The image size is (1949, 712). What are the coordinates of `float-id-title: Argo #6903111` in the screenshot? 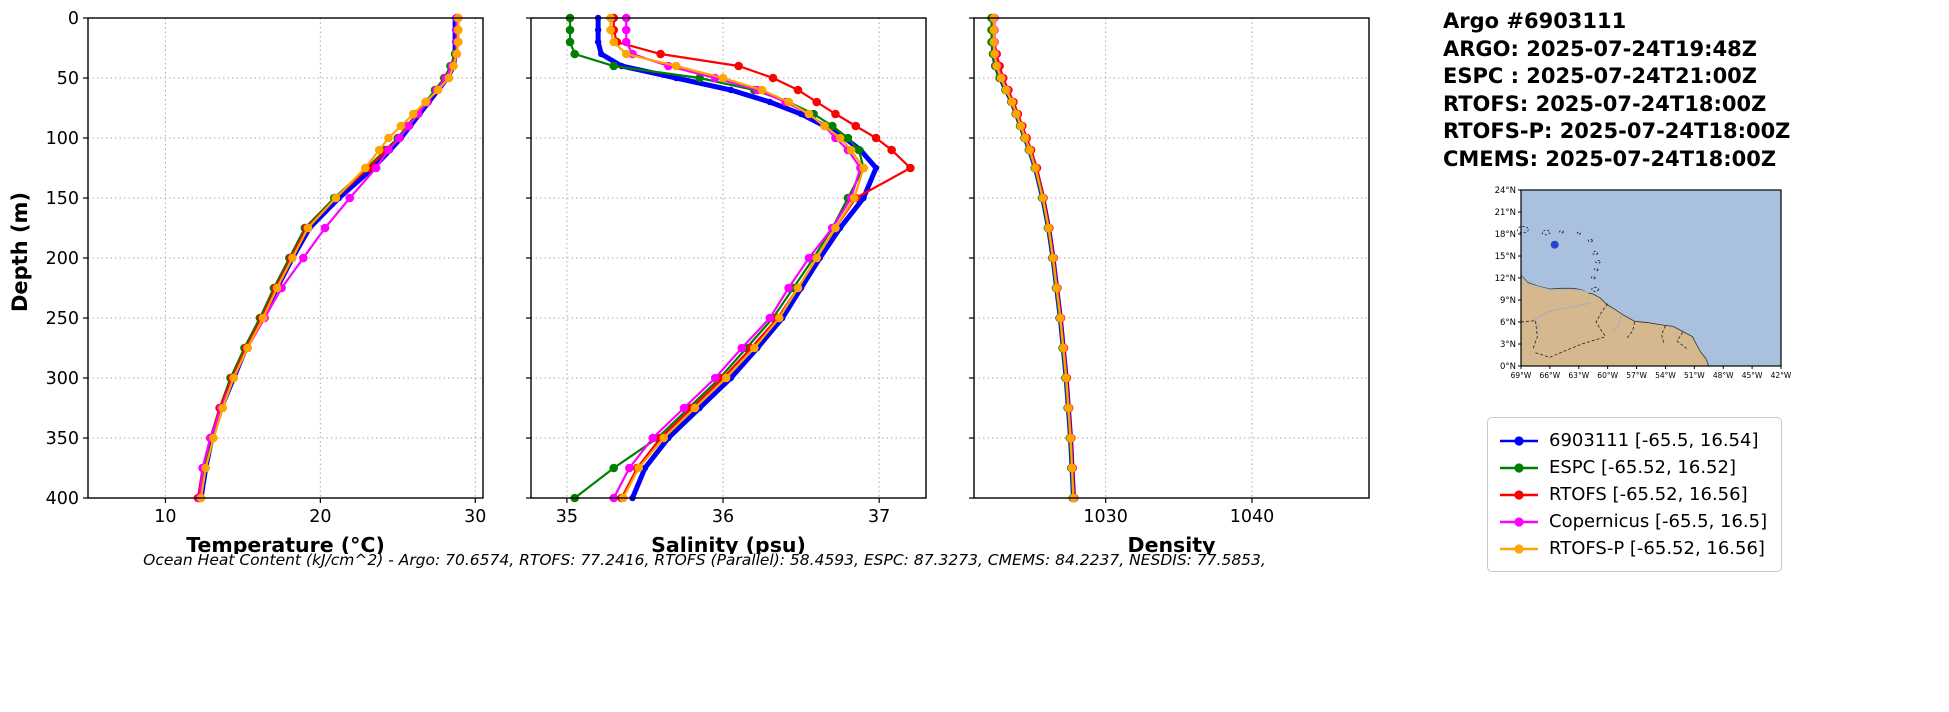 It's located at (1535, 21).